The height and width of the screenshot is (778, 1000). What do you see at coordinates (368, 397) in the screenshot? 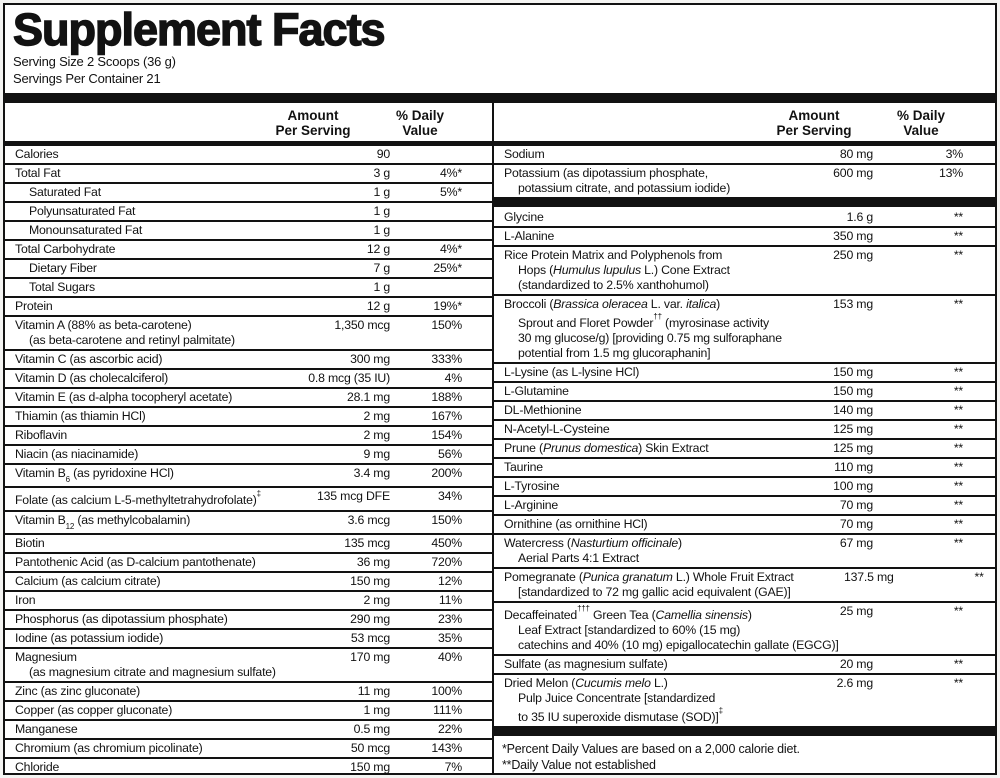
I see `amount-value: 28.1 mg` at bounding box center [368, 397].